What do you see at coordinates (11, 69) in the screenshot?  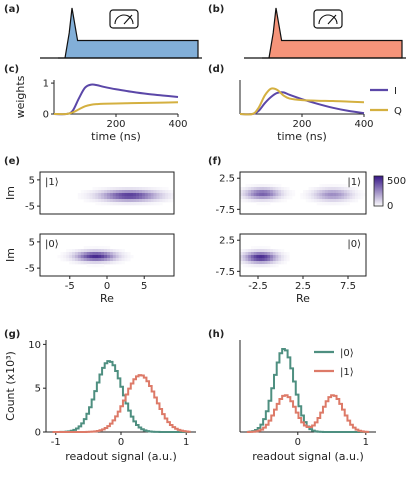 I see `panel-label: (c)` at bounding box center [11, 69].